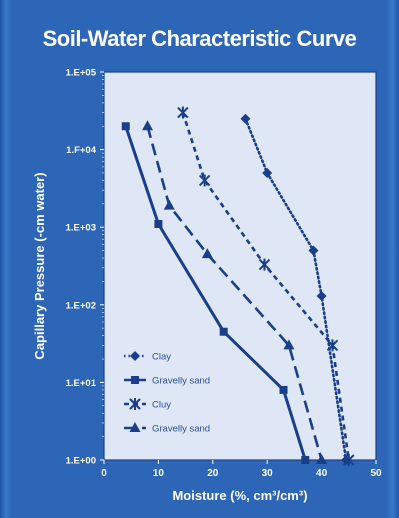 This screenshot has height=518, width=399. I want to click on legend-label-3: Gravelly sand, so click(181, 429).